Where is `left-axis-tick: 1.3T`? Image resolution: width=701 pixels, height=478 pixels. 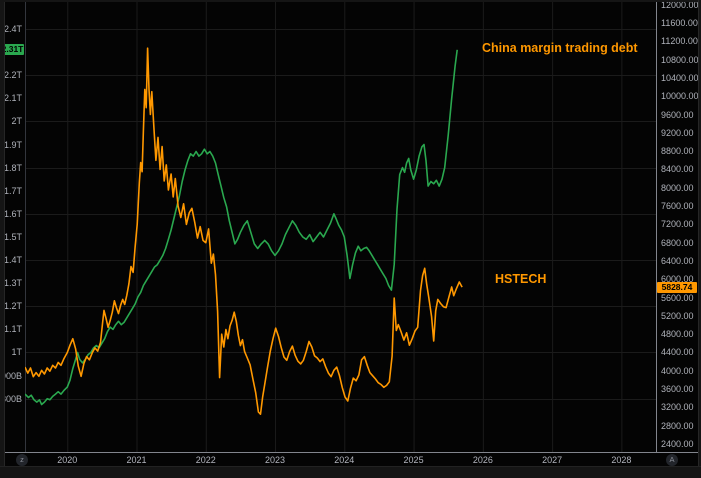
left-axis-tick: 1.3T is located at coordinates (12, 283).